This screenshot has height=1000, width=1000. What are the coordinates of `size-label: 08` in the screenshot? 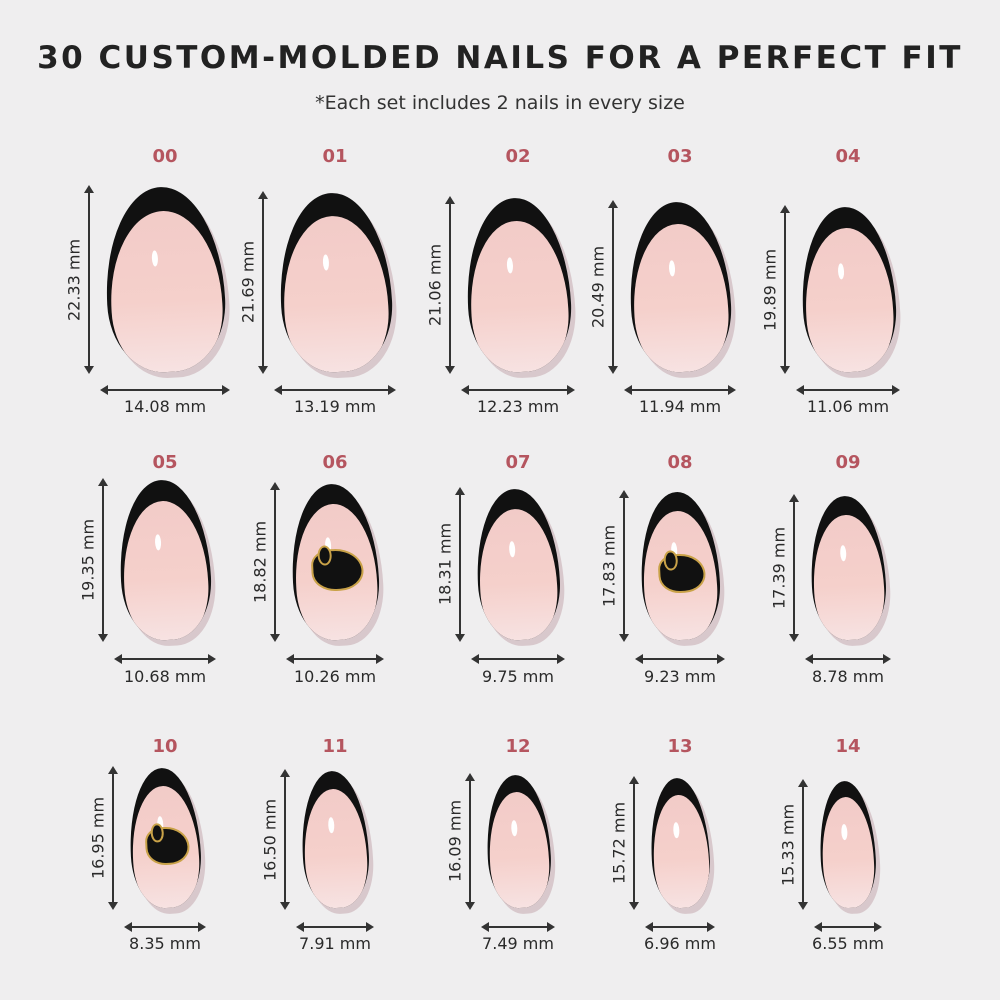 It's located at (680, 462).